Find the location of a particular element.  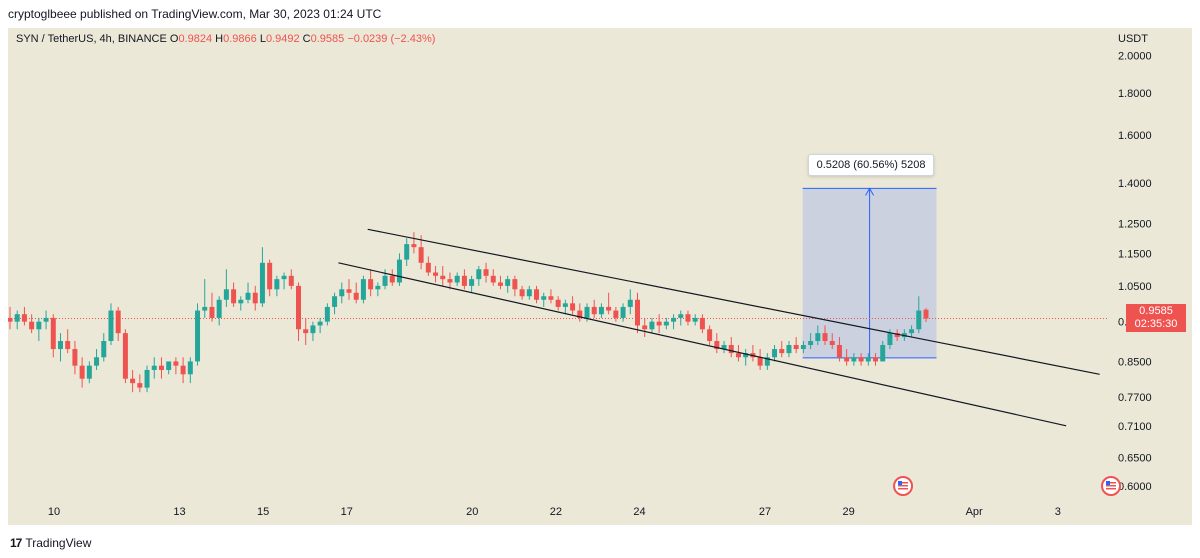

y-tick-label: 0.7700 is located at coordinates (1135, 398).